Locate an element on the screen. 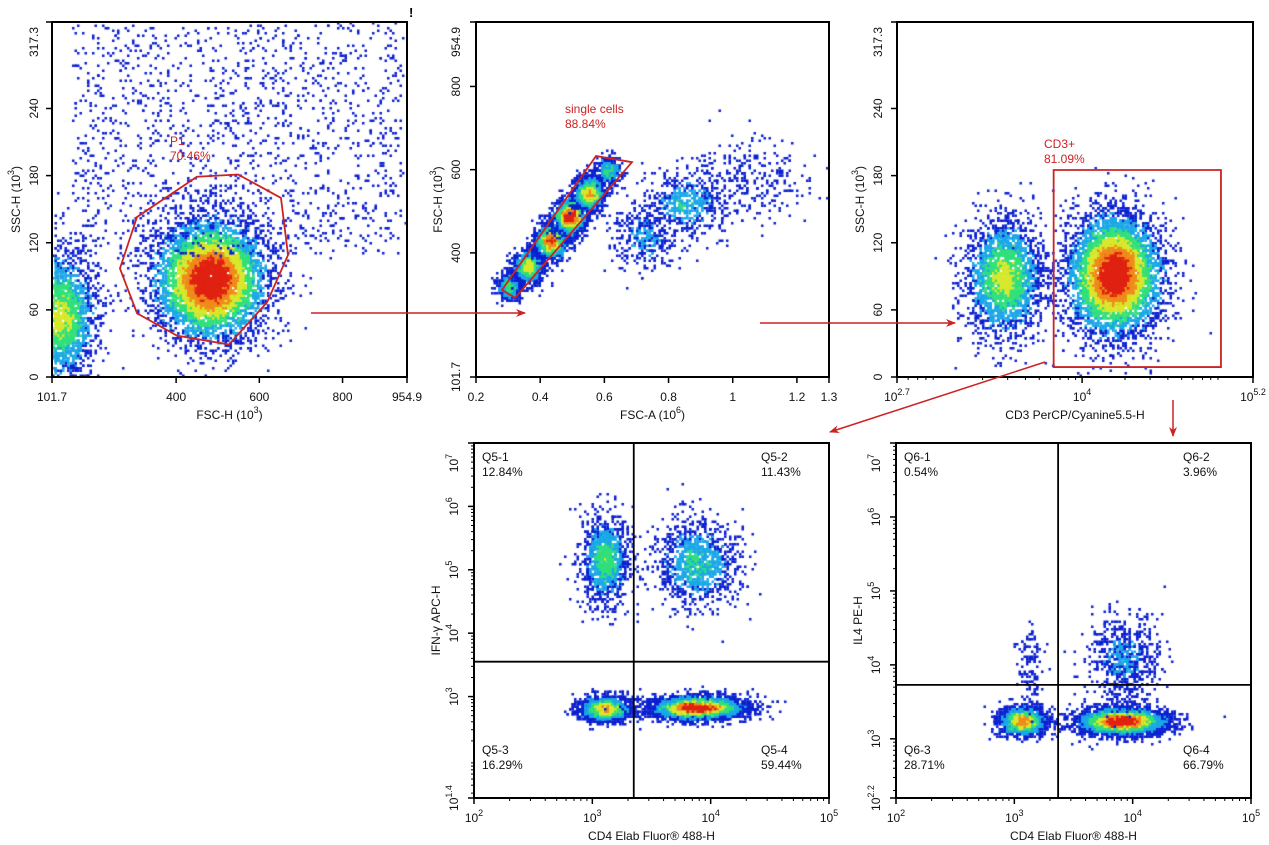 The width and height of the screenshot is (1269, 845). y-tick-label: 180 is located at coordinates (34, 175).